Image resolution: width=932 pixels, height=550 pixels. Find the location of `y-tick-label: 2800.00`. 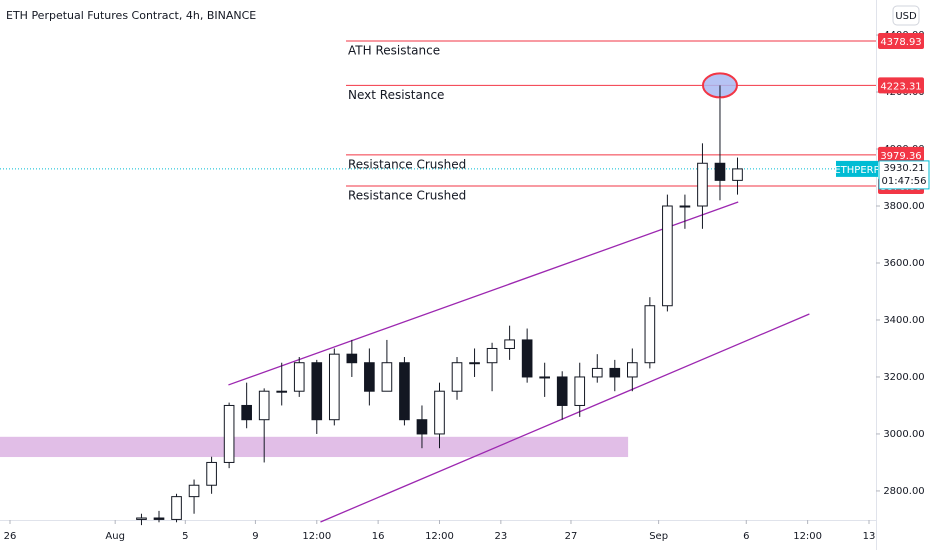

y-tick-label: 2800.00 is located at coordinates (903, 491).